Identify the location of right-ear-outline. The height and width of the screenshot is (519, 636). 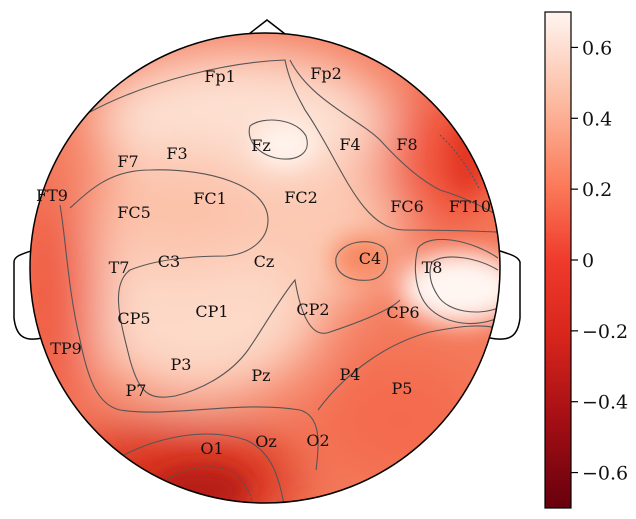
(505, 294).